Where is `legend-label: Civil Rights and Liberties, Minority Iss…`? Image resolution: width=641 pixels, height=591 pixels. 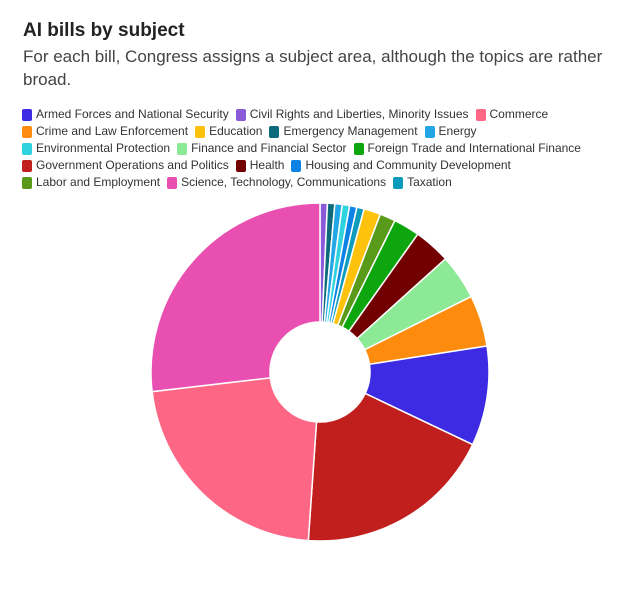
legend-label: Civil Rights and Liberties, Minority Iss… is located at coordinates (359, 114).